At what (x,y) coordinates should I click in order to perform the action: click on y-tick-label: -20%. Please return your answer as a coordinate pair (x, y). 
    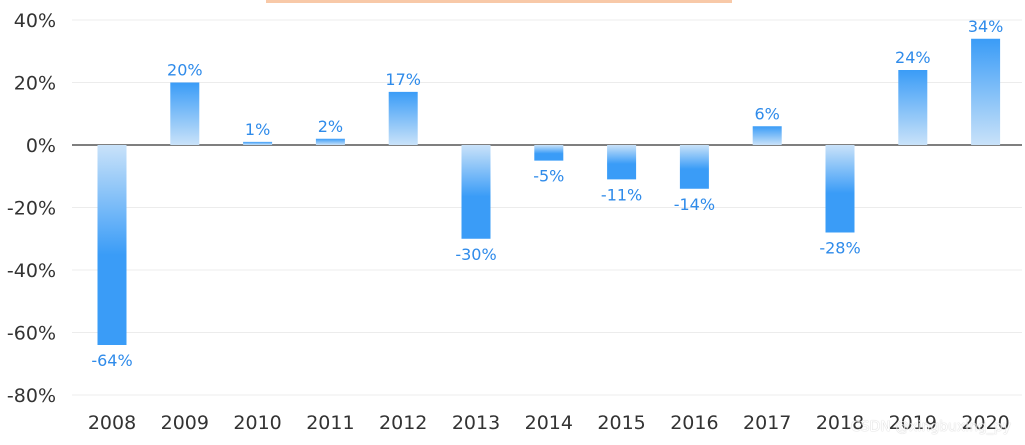
    Looking at the image, I should click on (31, 209).